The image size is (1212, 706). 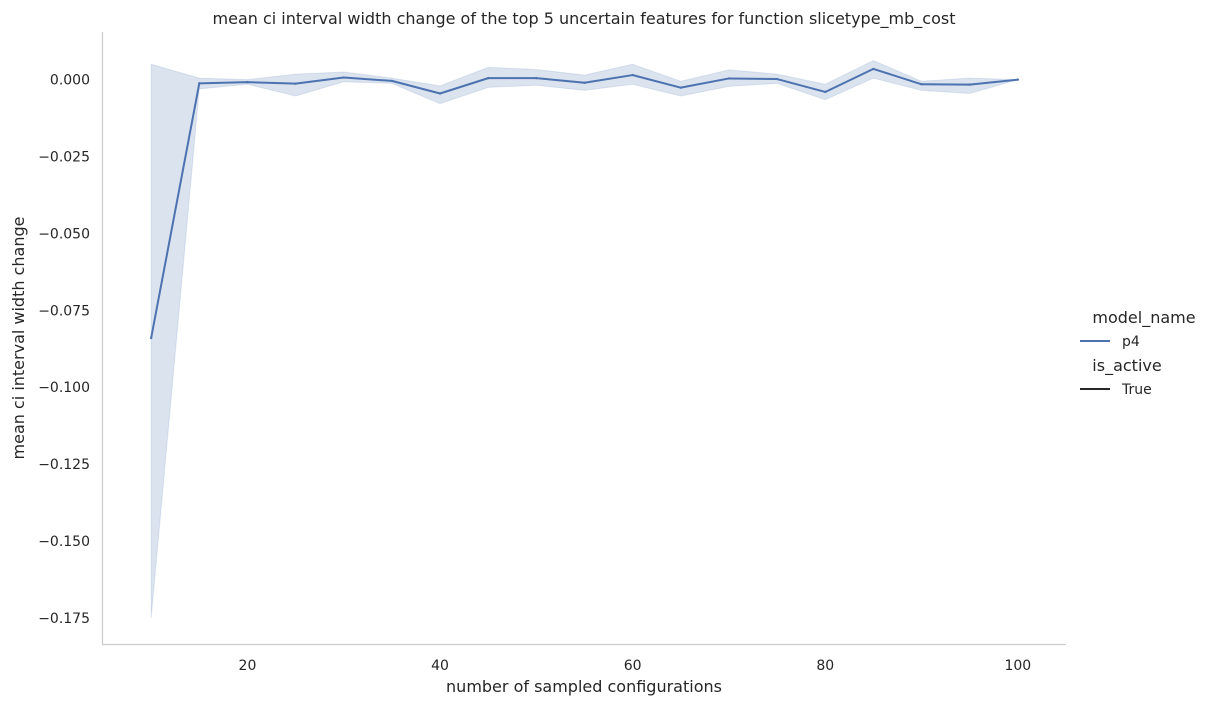 I want to click on legend-hue-title: model_name, so click(x=1143, y=318).